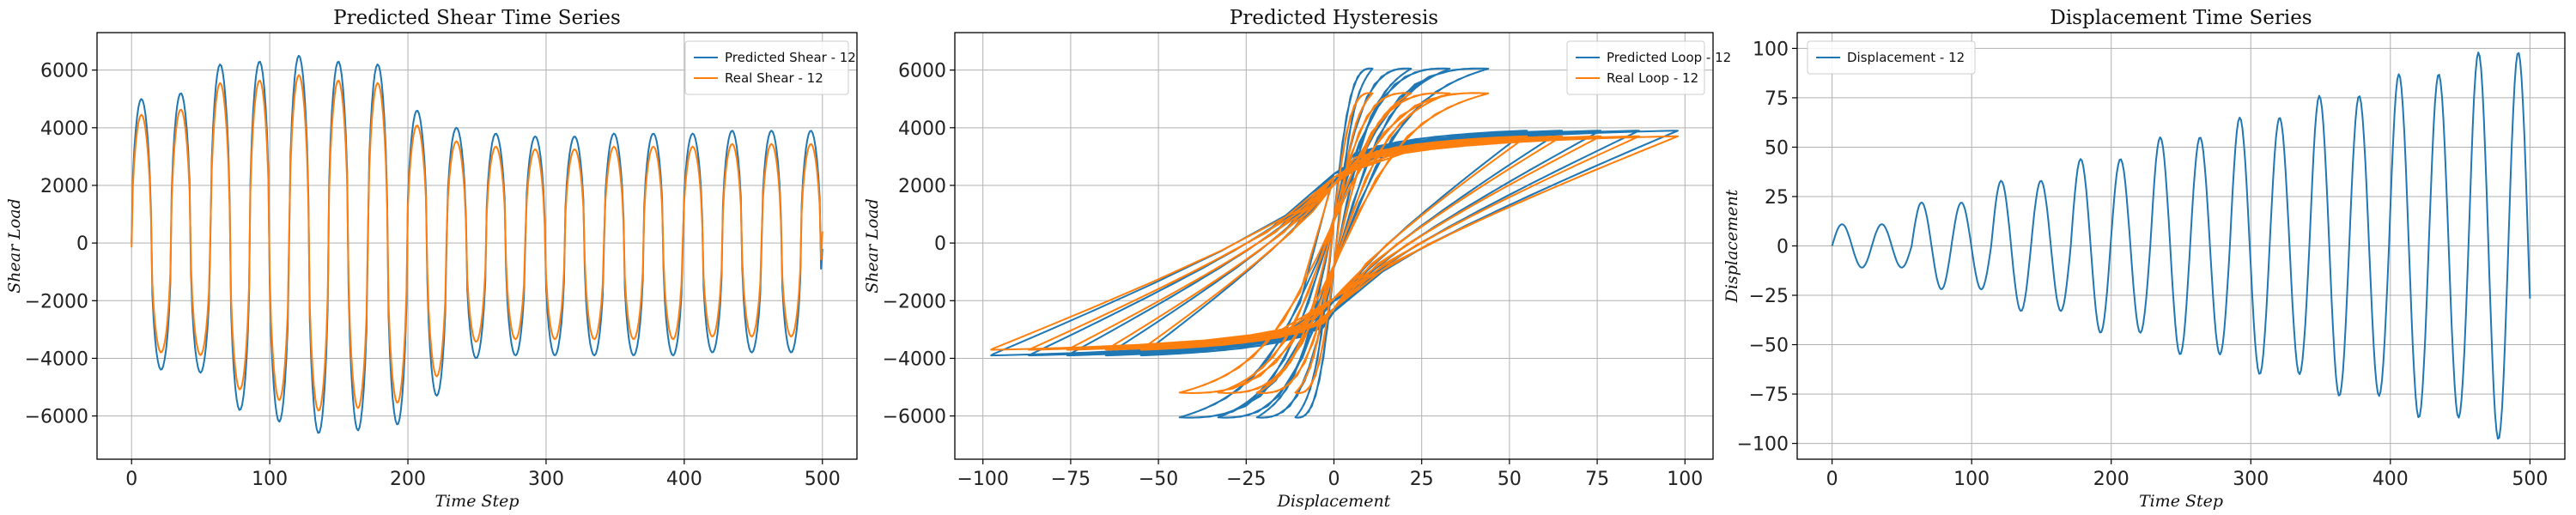 The image size is (2576, 515). Describe the element at coordinates (1763, 445) in the screenshot. I see `y-tick-label: −100` at that location.